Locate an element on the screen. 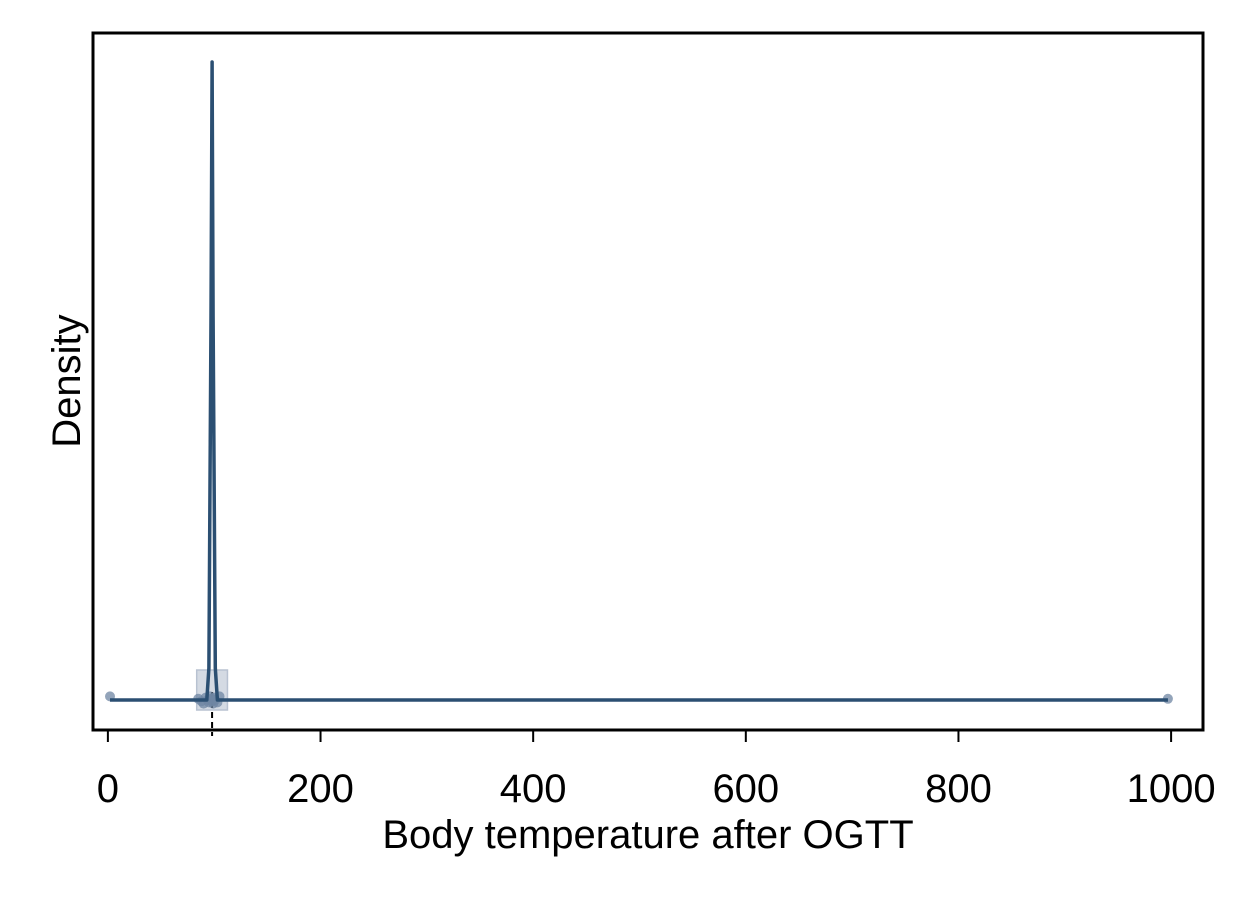 The width and height of the screenshot is (1237, 899). x-tick-label: 400 is located at coordinates (533, 789).